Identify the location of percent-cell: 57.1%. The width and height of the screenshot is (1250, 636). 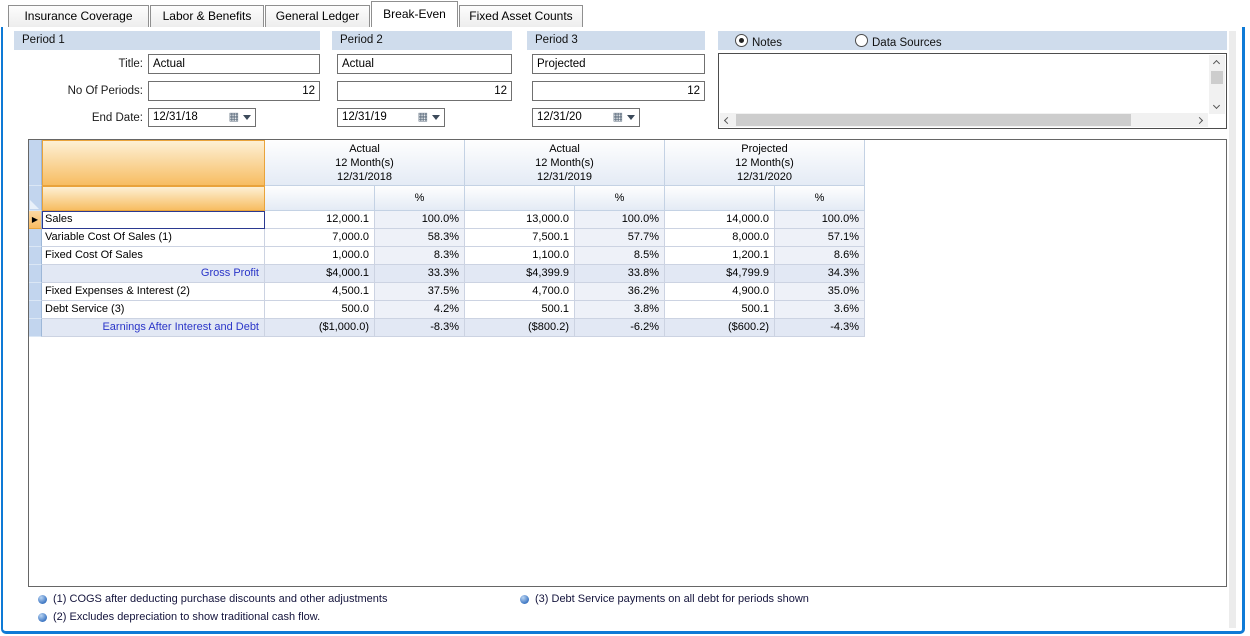
(820, 238).